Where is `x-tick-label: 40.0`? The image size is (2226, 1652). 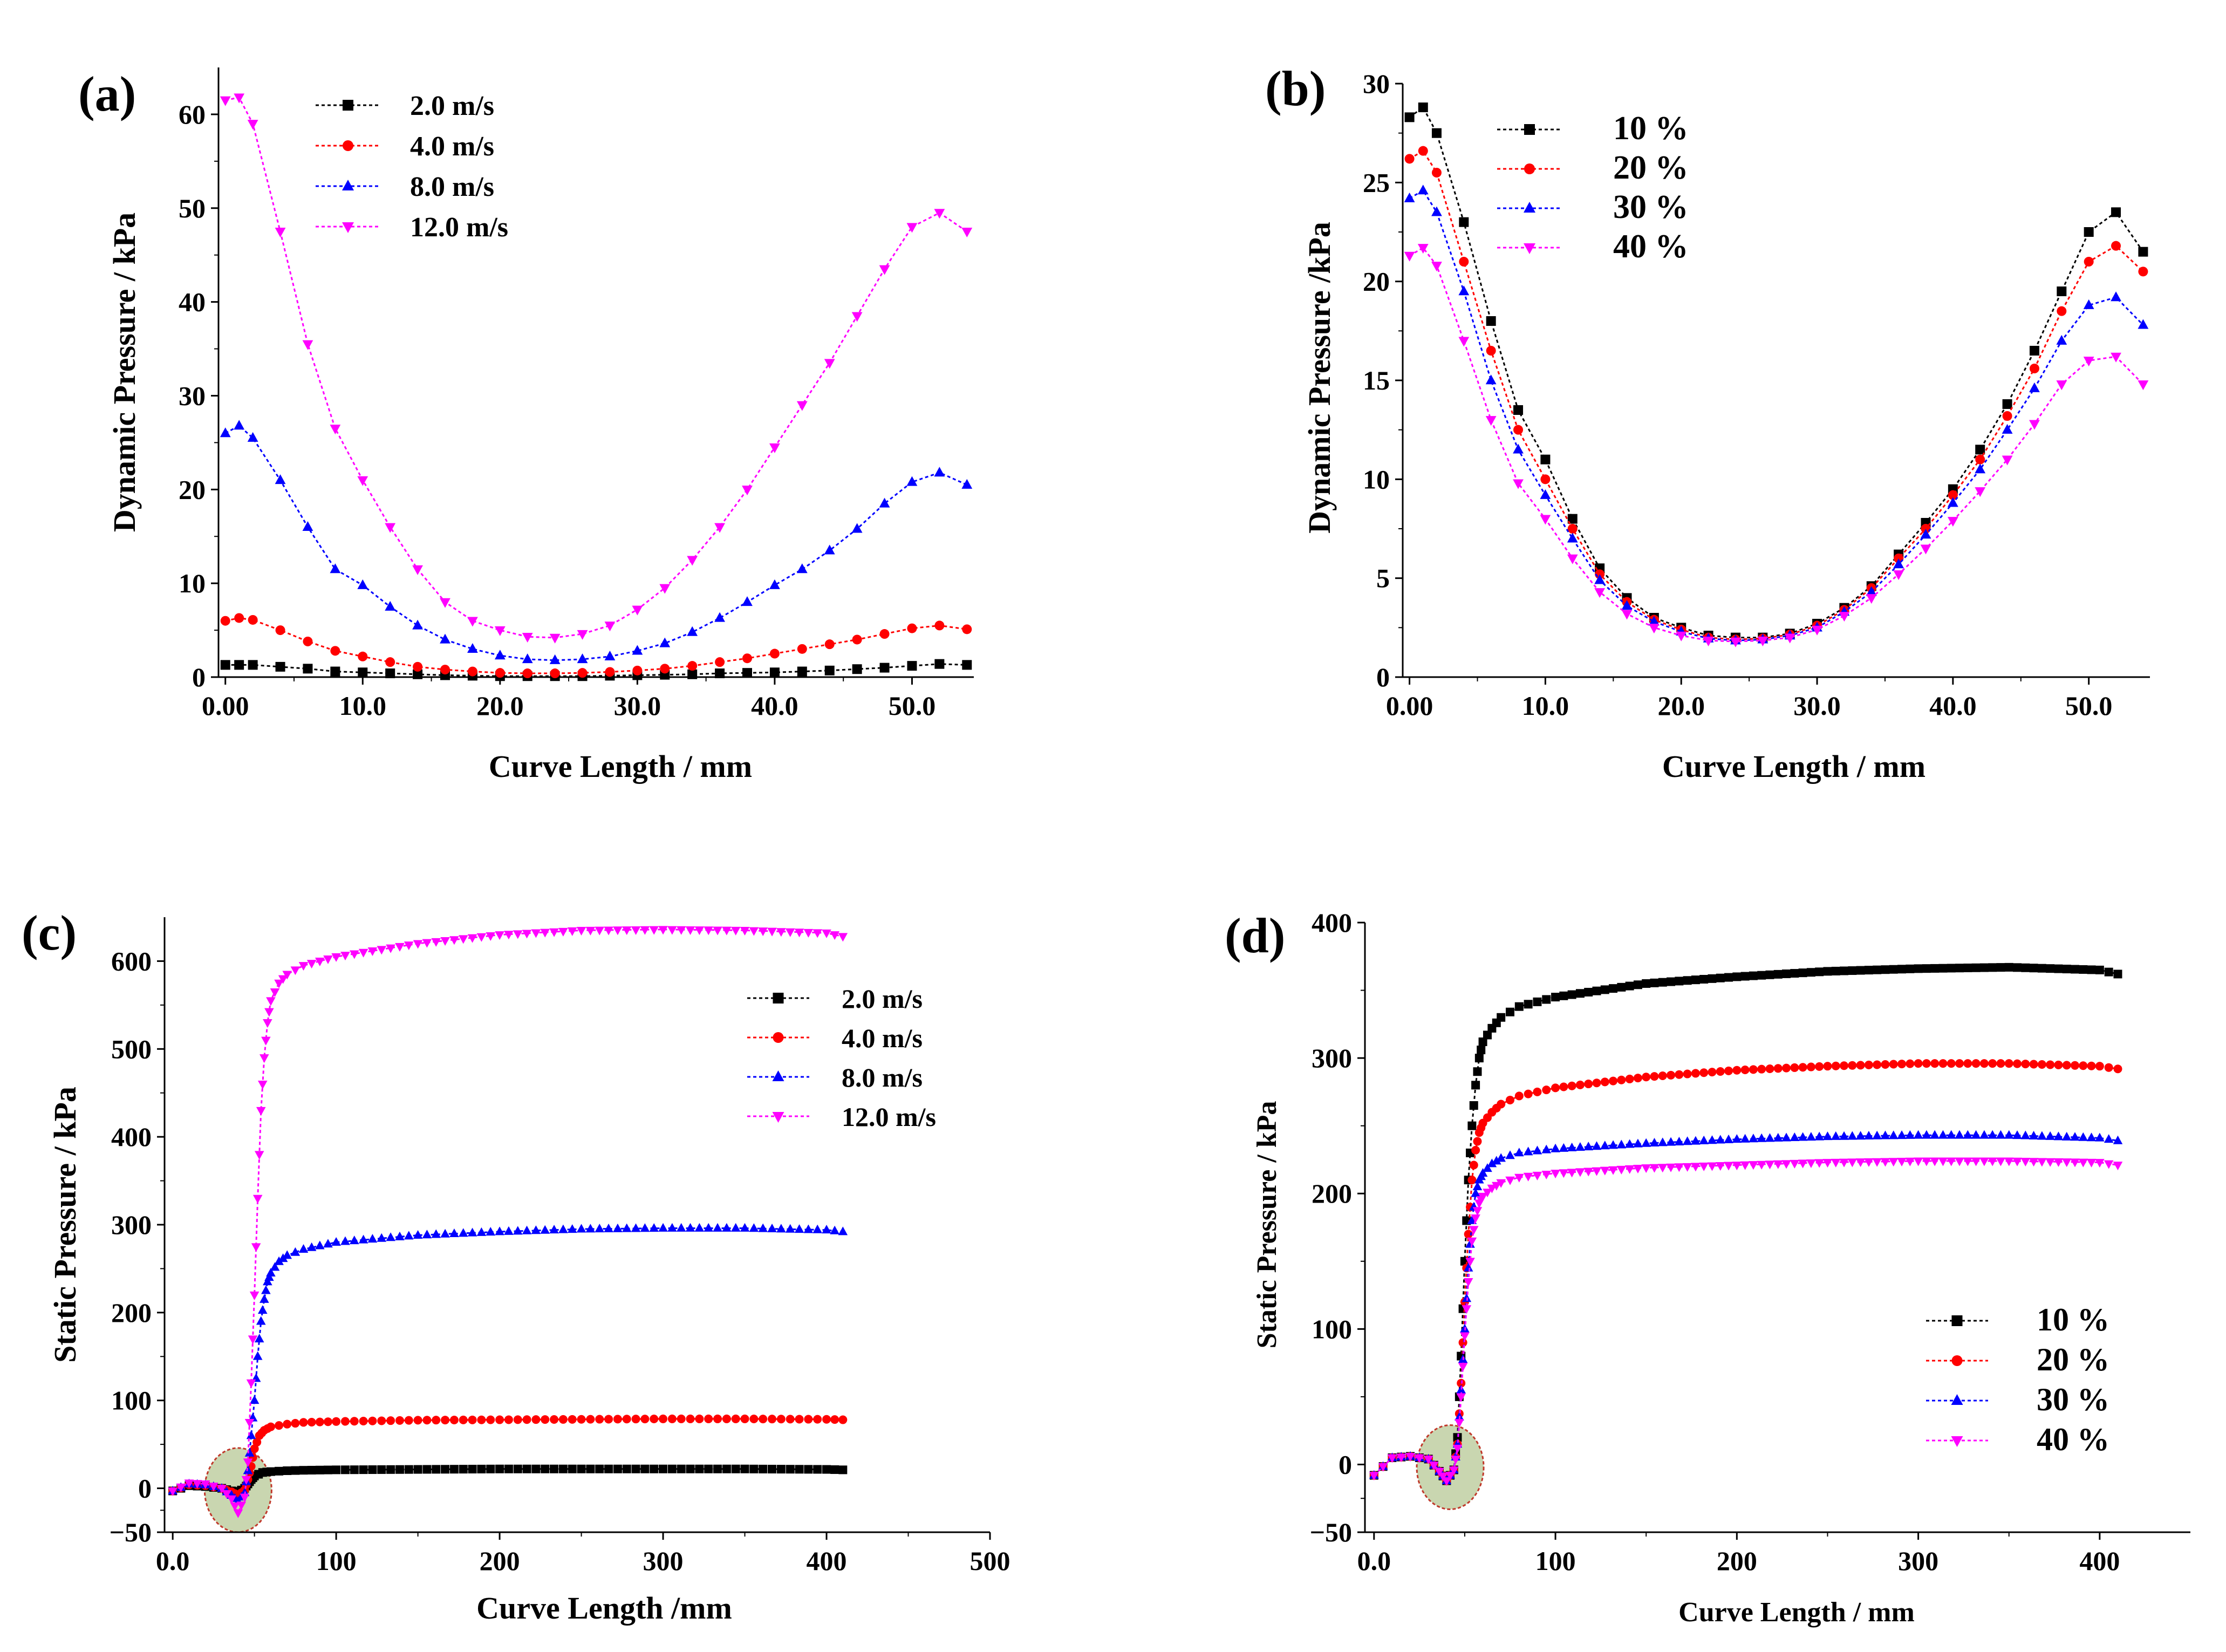
x-tick-label: 40.0 is located at coordinates (1953, 706).